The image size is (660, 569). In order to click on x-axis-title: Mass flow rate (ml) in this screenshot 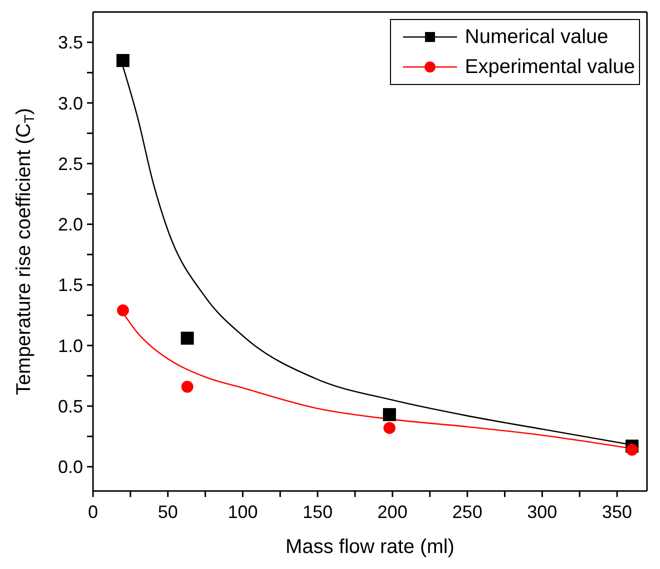, I will do `click(370, 547)`.